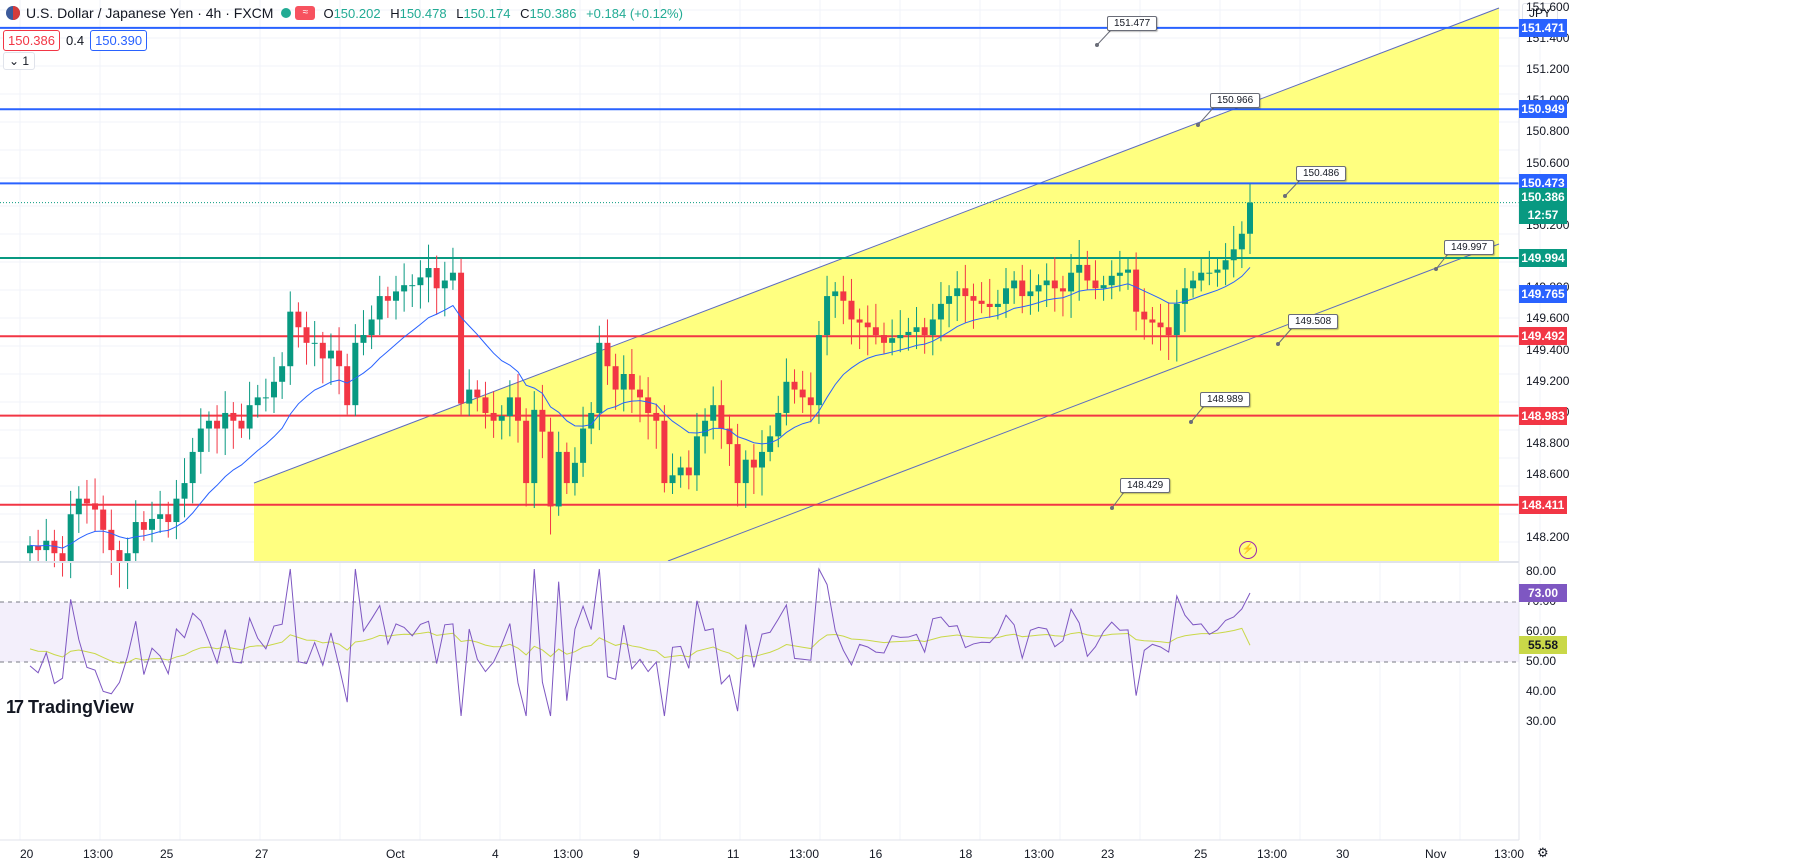 The image size is (1807, 864). Describe the element at coordinates (31, 40) in the screenshot. I see `sell-button: 150.386` at that location.